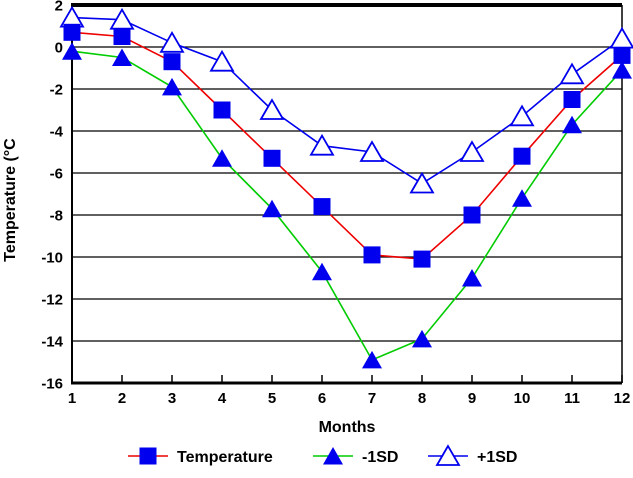 The image size is (633, 478). What do you see at coordinates (56, 174) in the screenshot?
I see `y-tick-label: -6` at bounding box center [56, 174].